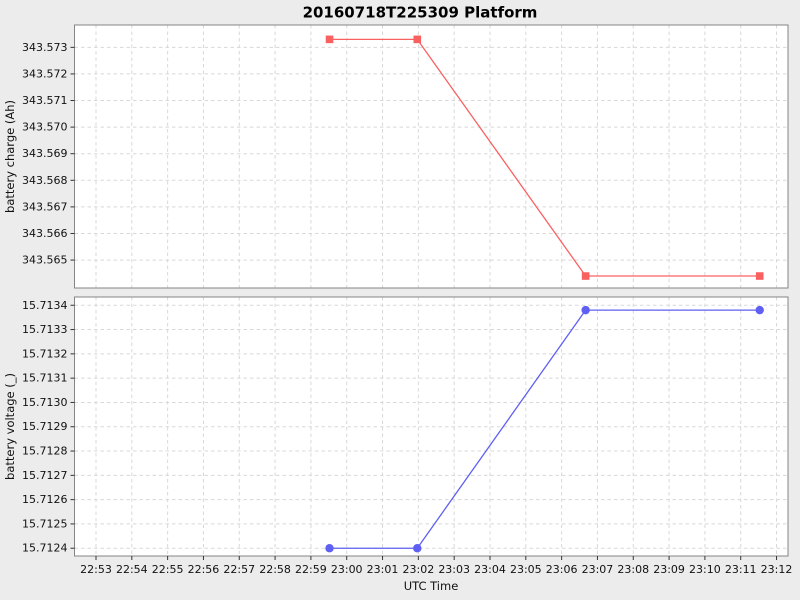  What do you see at coordinates (204, 569) in the screenshot?
I see `x-tick-label: 22:56` at bounding box center [204, 569].